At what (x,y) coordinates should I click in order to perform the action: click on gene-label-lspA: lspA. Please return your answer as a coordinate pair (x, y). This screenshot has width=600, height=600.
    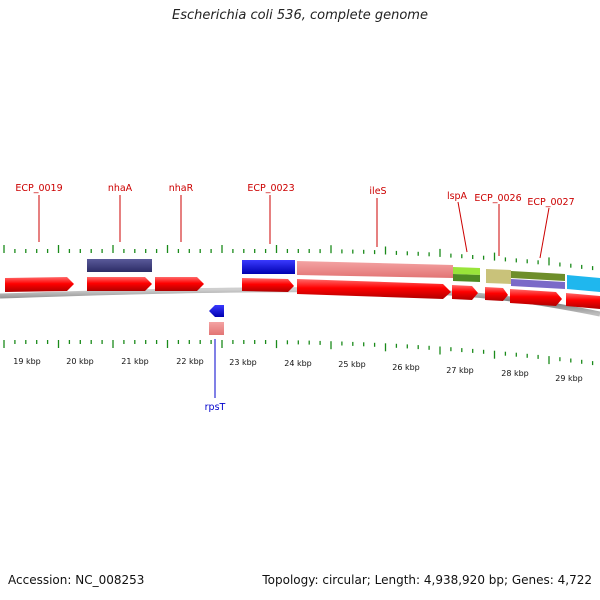
    Looking at the image, I should click on (457, 196).